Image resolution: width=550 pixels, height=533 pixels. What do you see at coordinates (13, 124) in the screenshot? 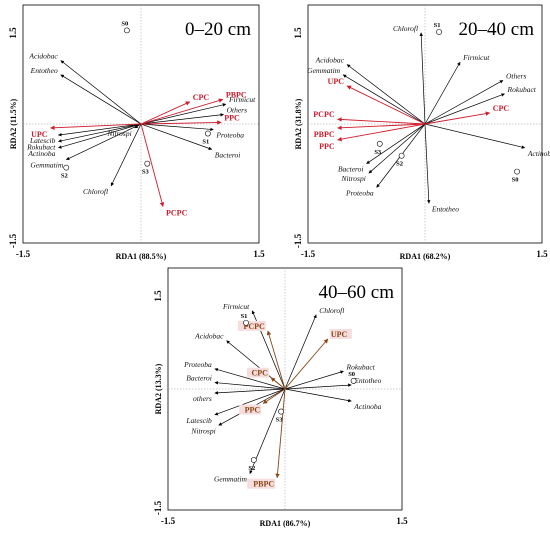
I see `y-axis-label: RDA2 (11.5%)` at bounding box center [13, 124].